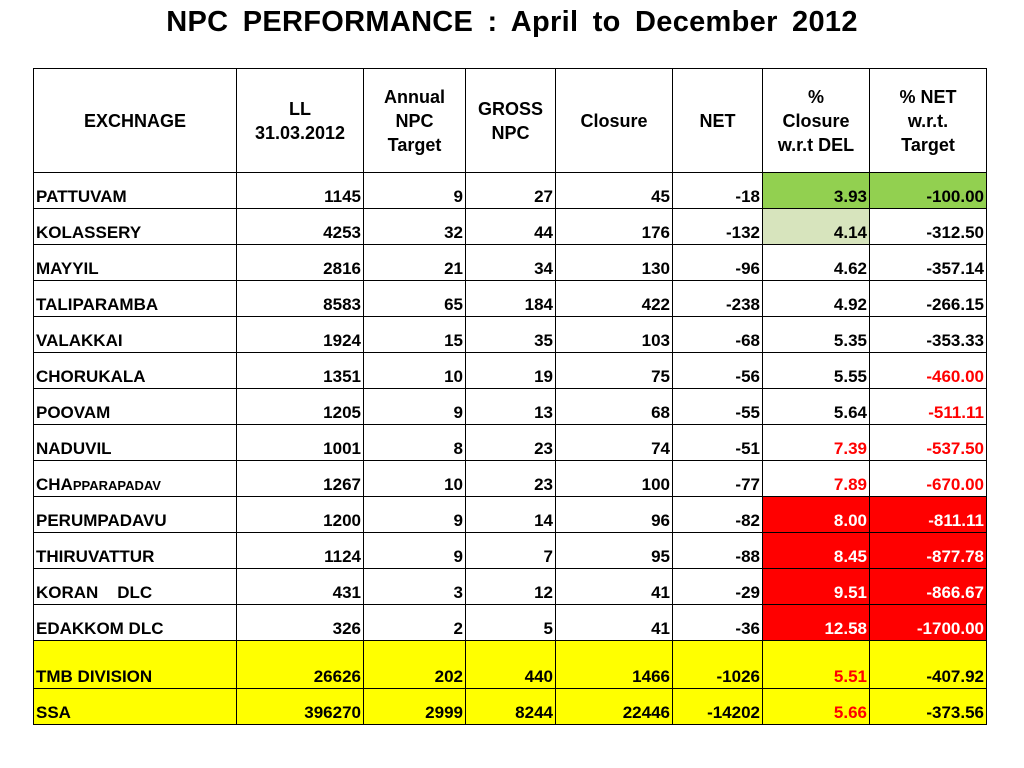 This screenshot has width=1024, height=768. What do you see at coordinates (414, 442) in the screenshot?
I see `cell-target: 8` at bounding box center [414, 442].